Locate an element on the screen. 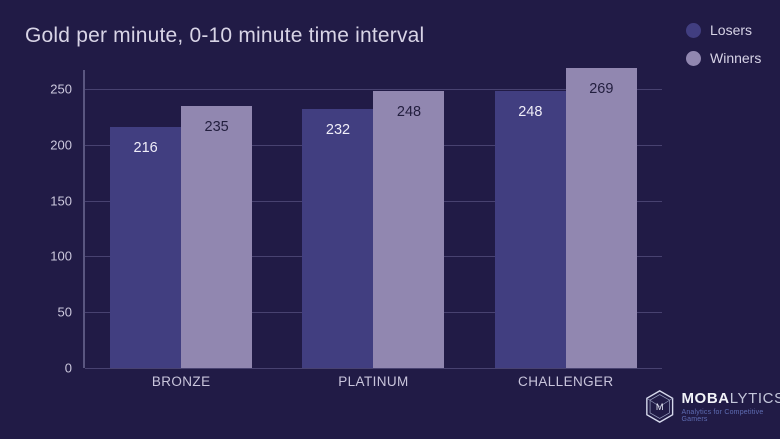 Image resolution: width=780 pixels, height=439 pixels. bar-winners-platinum: 248 is located at coordinates (409, 229).